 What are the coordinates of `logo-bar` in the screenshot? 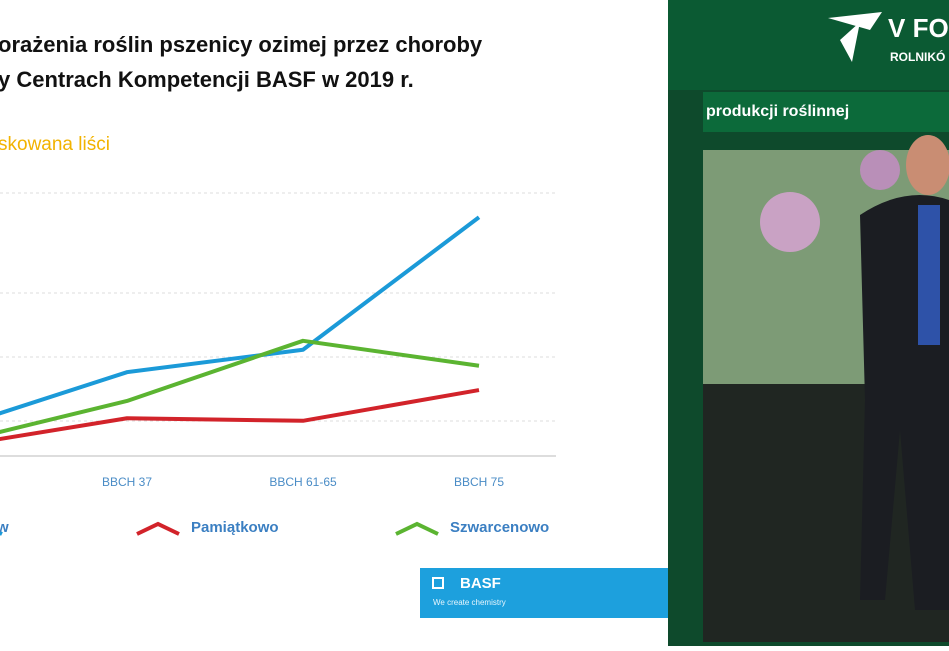 It's located at (544, 593).